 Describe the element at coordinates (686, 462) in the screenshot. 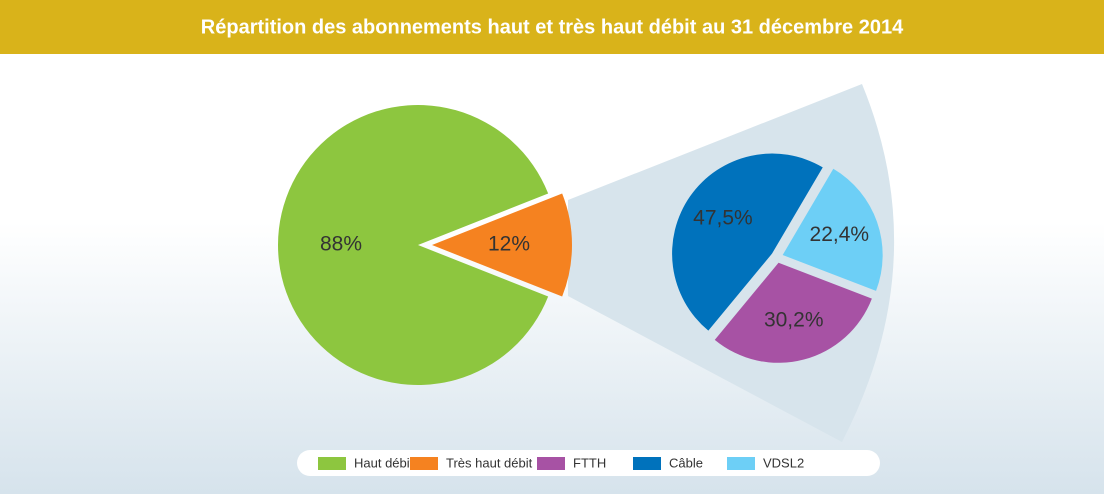

I see `legend-label: Câble` at that location.